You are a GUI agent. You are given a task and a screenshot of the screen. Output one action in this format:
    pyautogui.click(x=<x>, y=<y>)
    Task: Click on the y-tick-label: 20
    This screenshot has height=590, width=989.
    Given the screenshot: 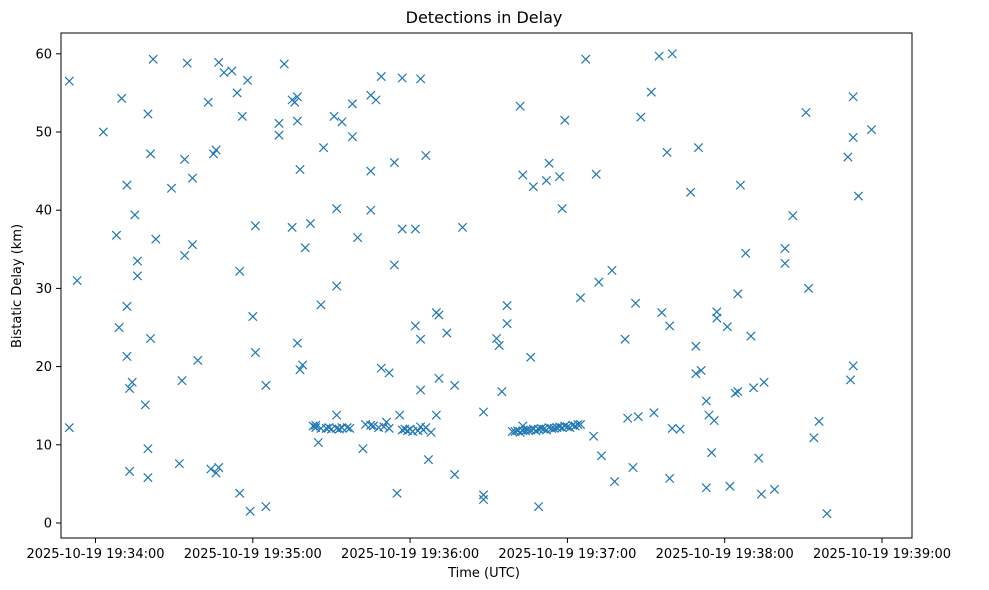 What is the action you would take?
    pyautogui.click(x=43, y=367)
    